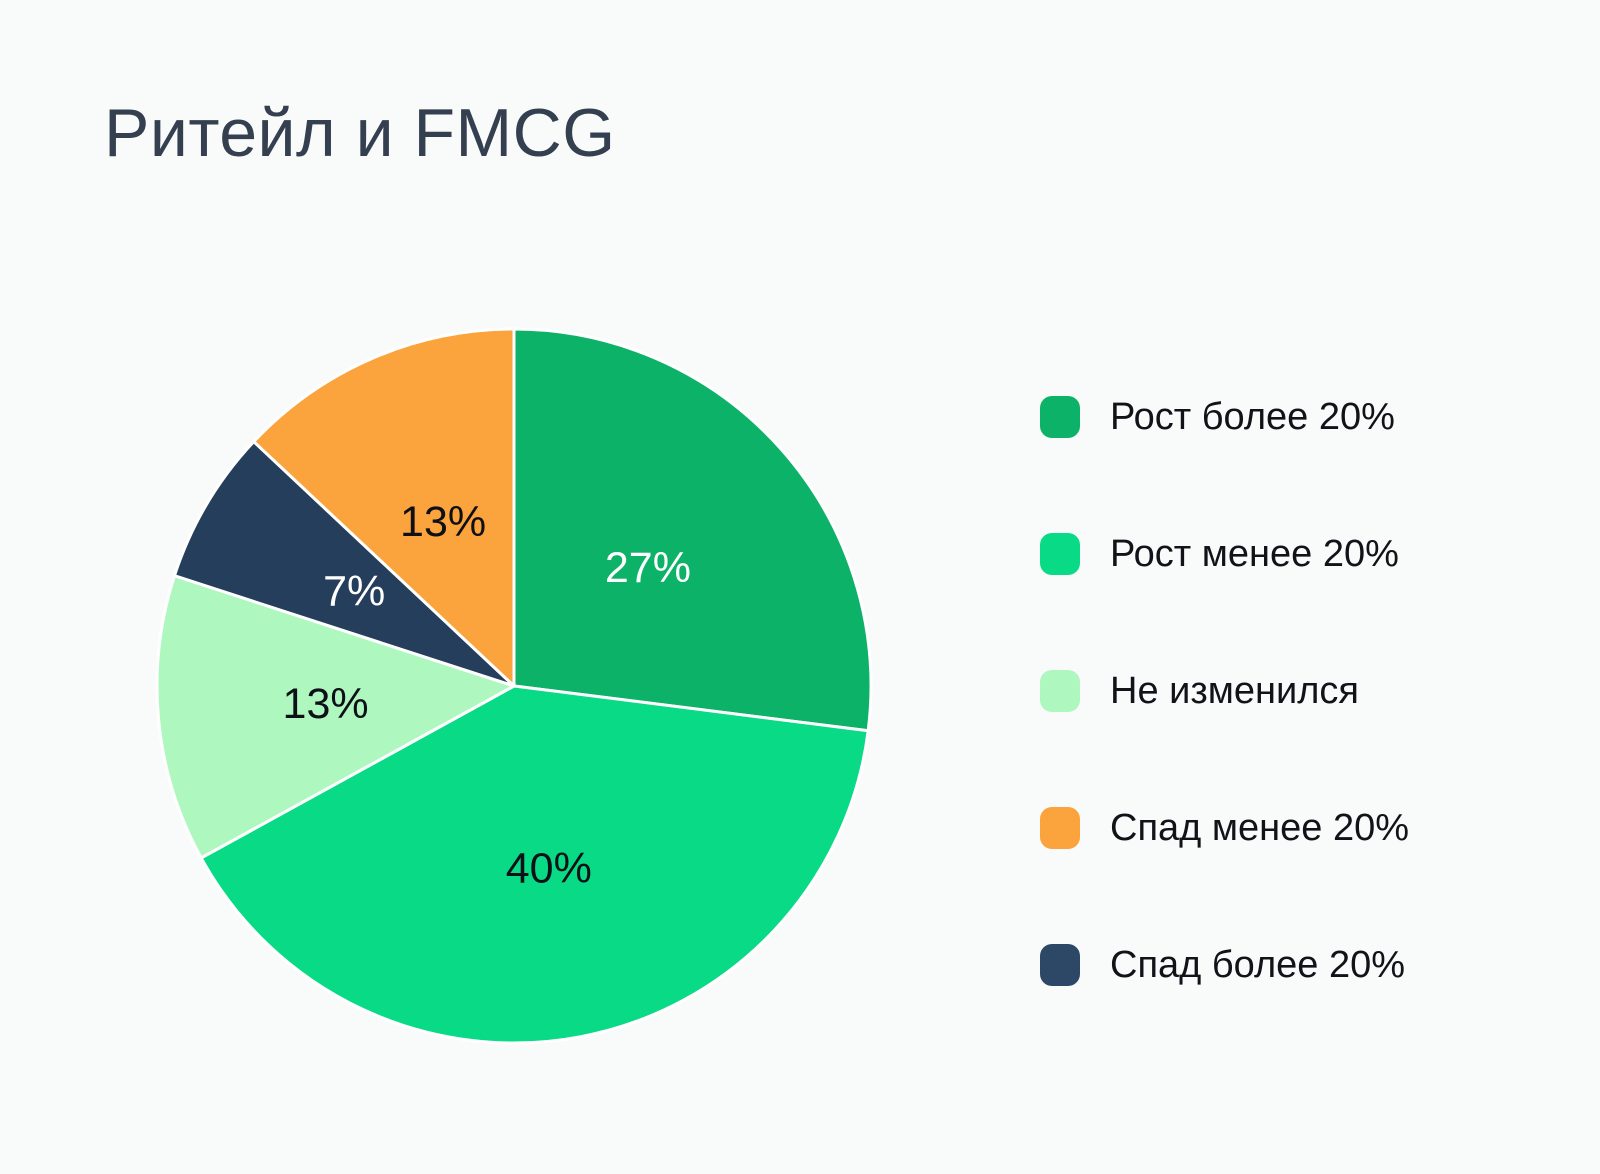  I want to click on legend-item-2: Не изменился, so click(1199, 691).